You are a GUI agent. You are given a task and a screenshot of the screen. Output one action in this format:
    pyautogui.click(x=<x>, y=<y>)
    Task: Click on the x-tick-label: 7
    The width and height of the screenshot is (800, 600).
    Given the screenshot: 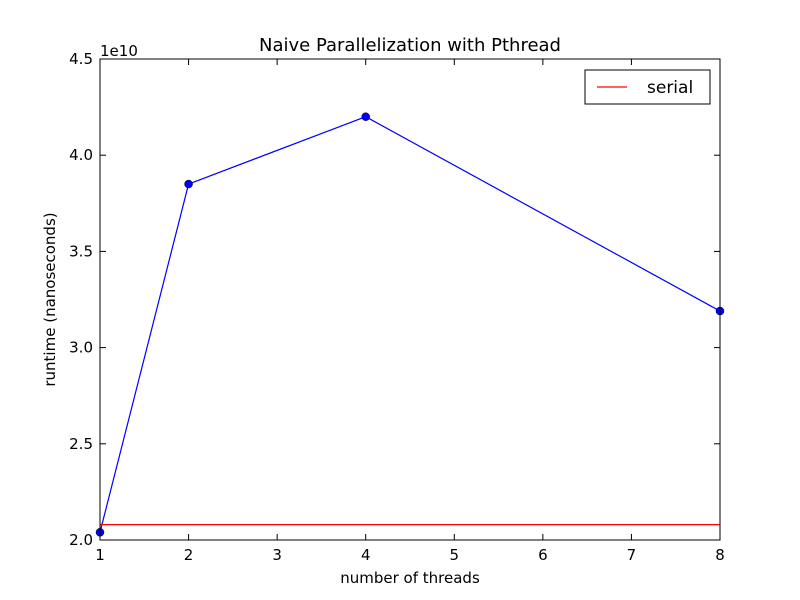 What is the action you would take?
    pyautogui.click(x=632, y=555)
    